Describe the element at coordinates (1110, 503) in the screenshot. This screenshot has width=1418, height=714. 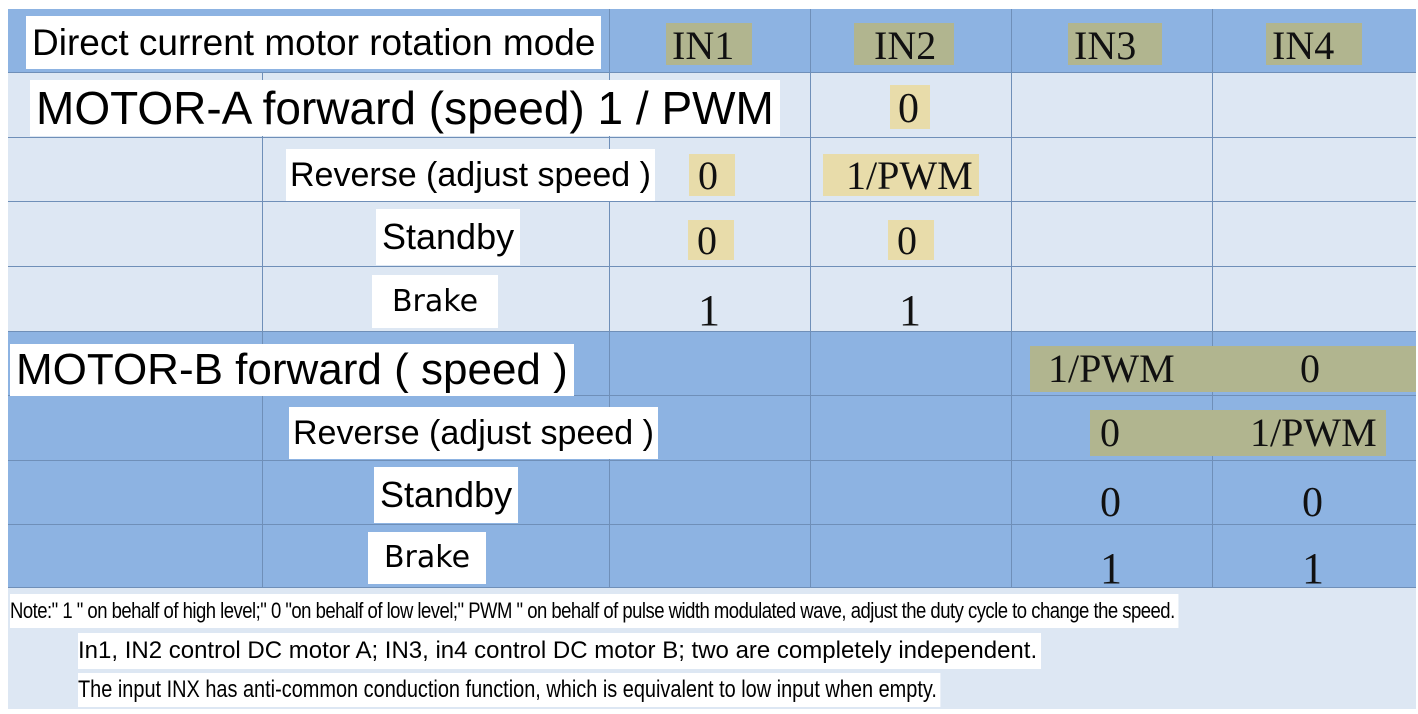
I see `motor-b-standby-in3: 0` at that location.